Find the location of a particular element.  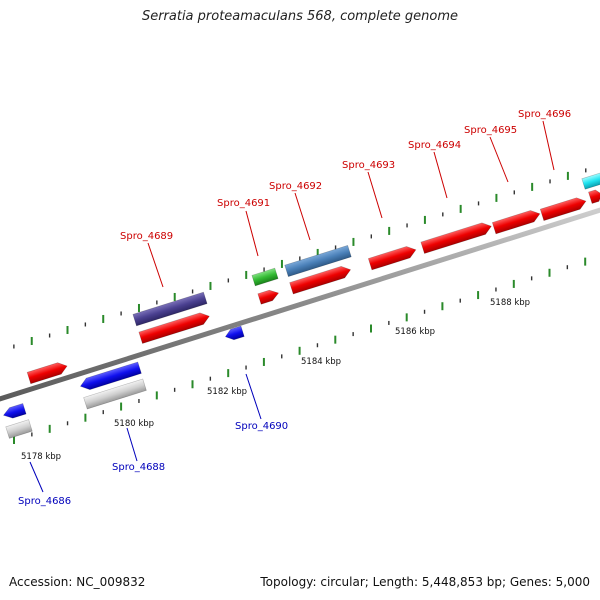

gene-label-spro-4695: Spro_4695 is located at coordinates (490, 130).